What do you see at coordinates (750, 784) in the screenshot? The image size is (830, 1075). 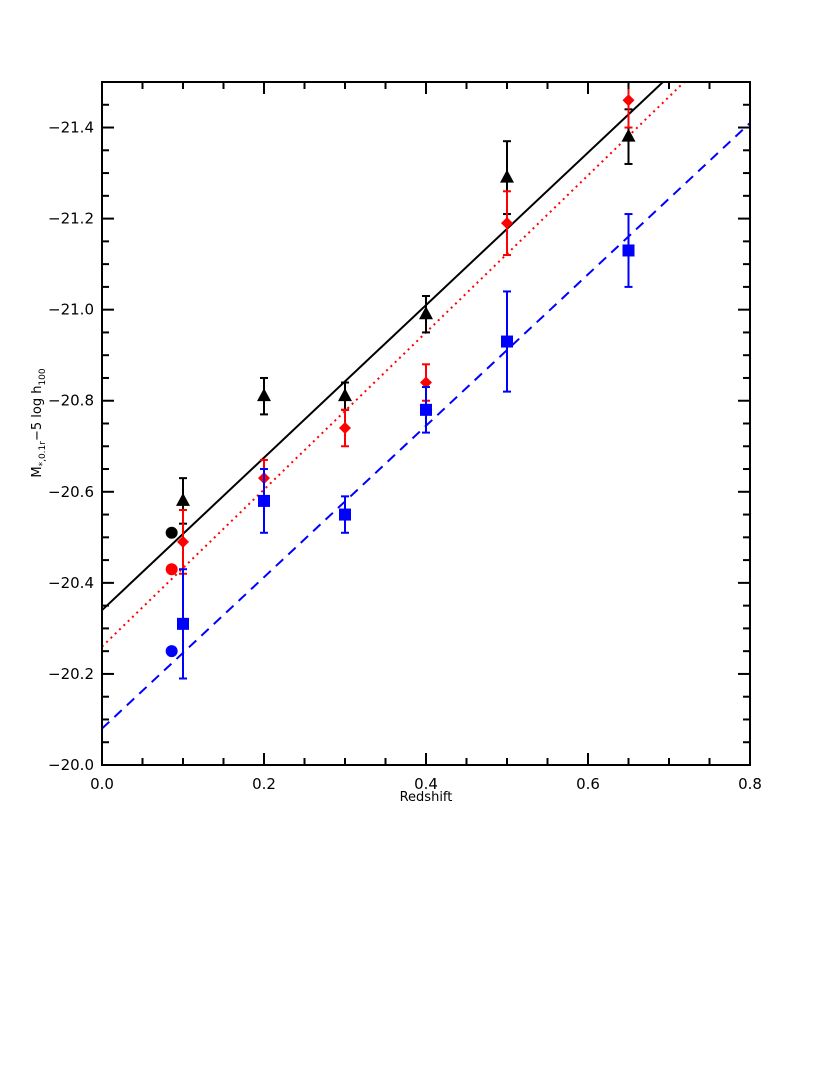 I see `x-tick-label: 0.8` at bounding box center [750, 784].